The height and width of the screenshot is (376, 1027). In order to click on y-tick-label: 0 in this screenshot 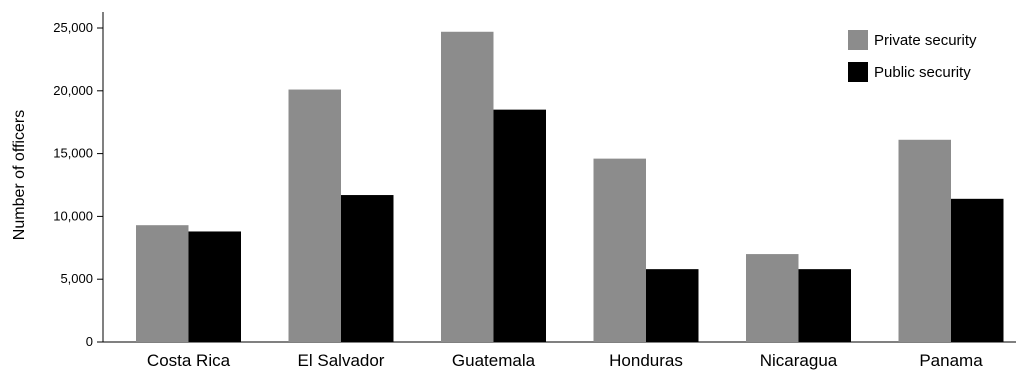, I will do `click(89, 341)`.